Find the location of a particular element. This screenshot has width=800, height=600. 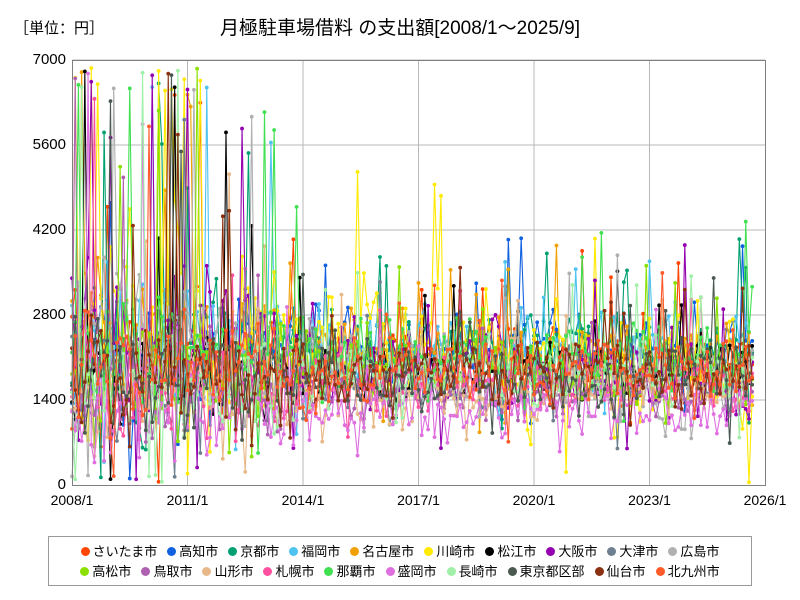

x-tick-label: 2014/1 is located at coordinates (303, 500).